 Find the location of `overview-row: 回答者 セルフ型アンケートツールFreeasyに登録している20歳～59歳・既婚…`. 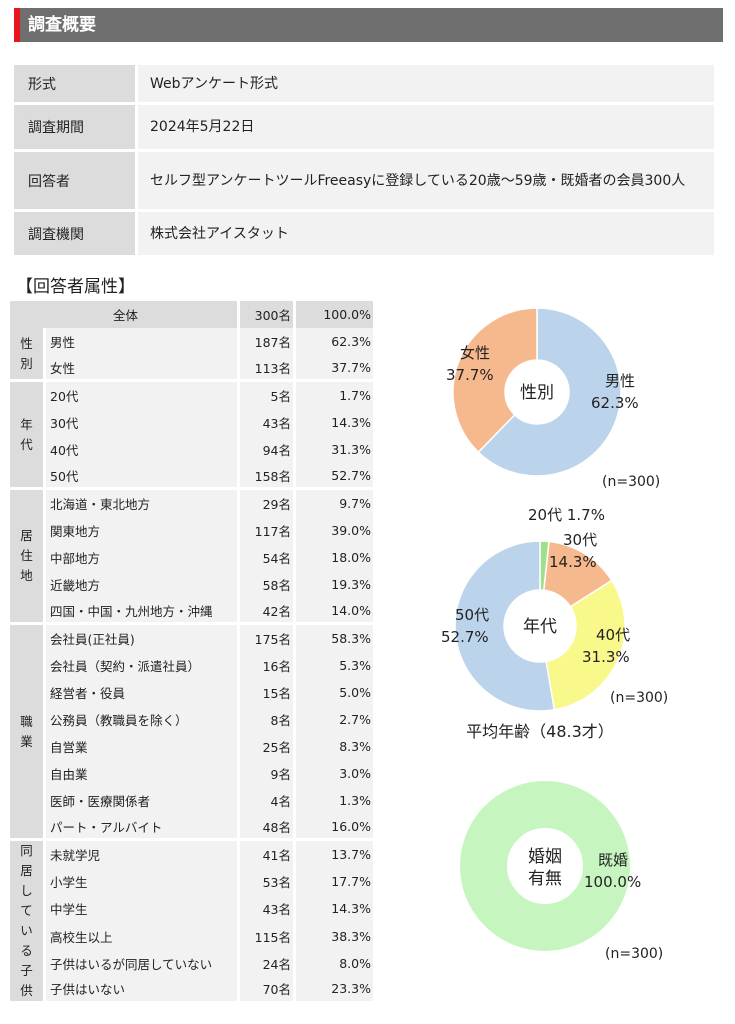

overview-row: 回答者 セルフ型アンケートツールFreeasyに登録している20歳～59歳・既婚… is located at coordinates (364, 182).